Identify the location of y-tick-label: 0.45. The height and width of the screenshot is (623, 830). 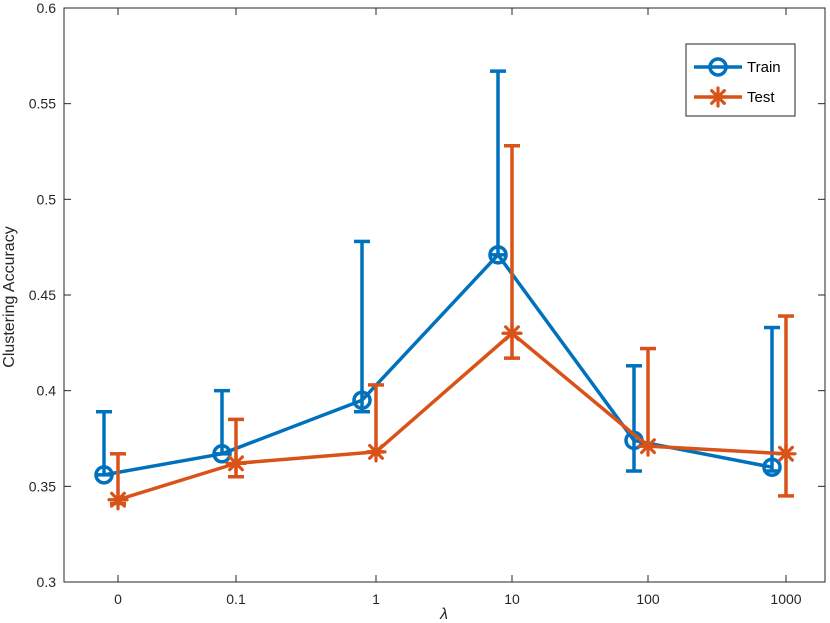
(42, 295).